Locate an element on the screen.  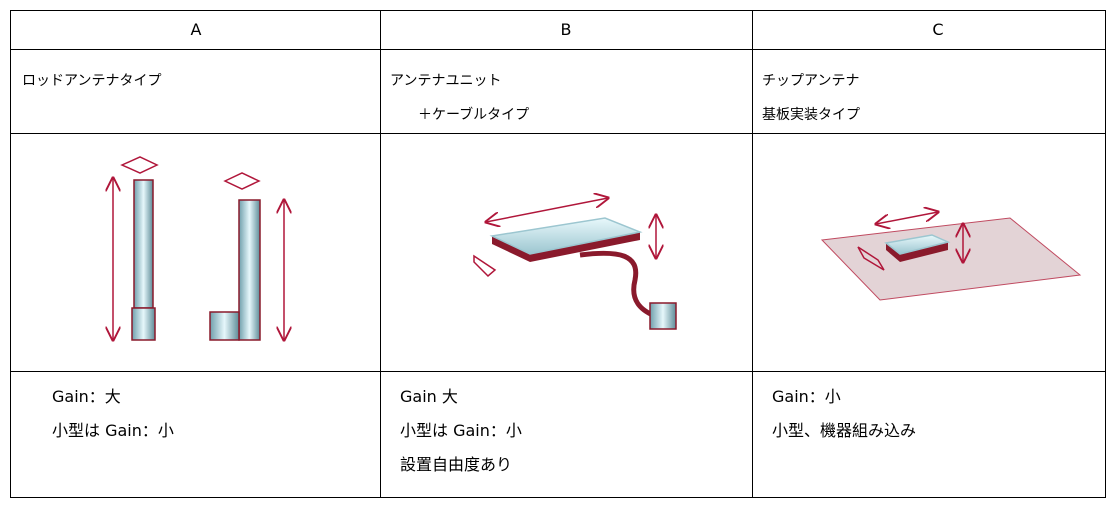
text-line: Gain：大 is located at coordinates (86, 396).